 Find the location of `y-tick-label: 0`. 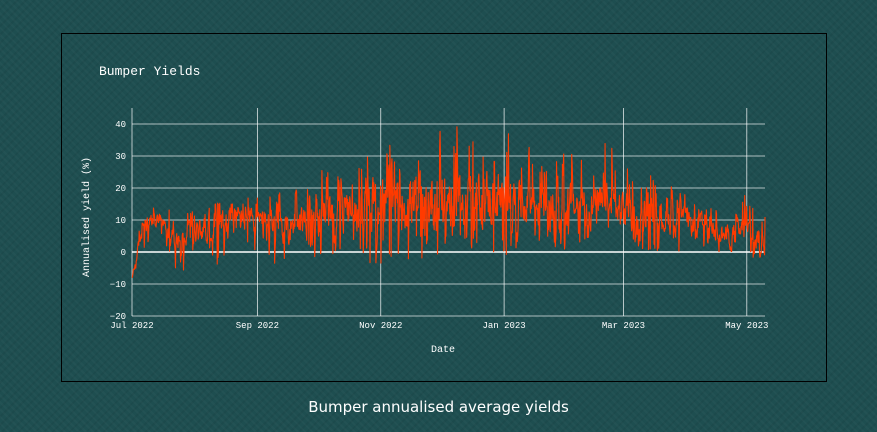

y-tick-label: 0 is located at coordinates (123, 253).